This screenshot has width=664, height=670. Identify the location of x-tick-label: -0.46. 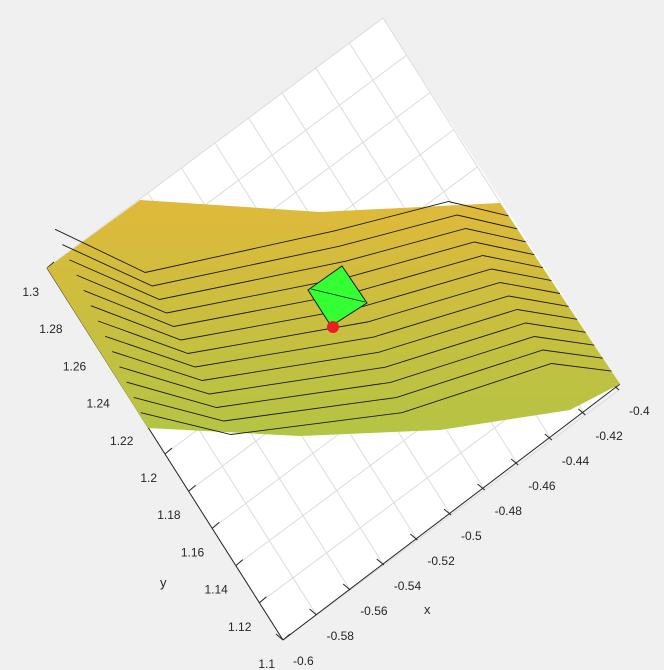
(542, 486).